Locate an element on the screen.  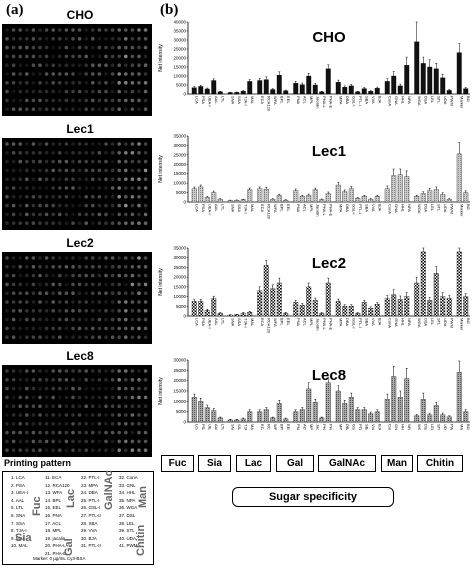
x-tick-label: LEL is located at coordinates (432, 322).